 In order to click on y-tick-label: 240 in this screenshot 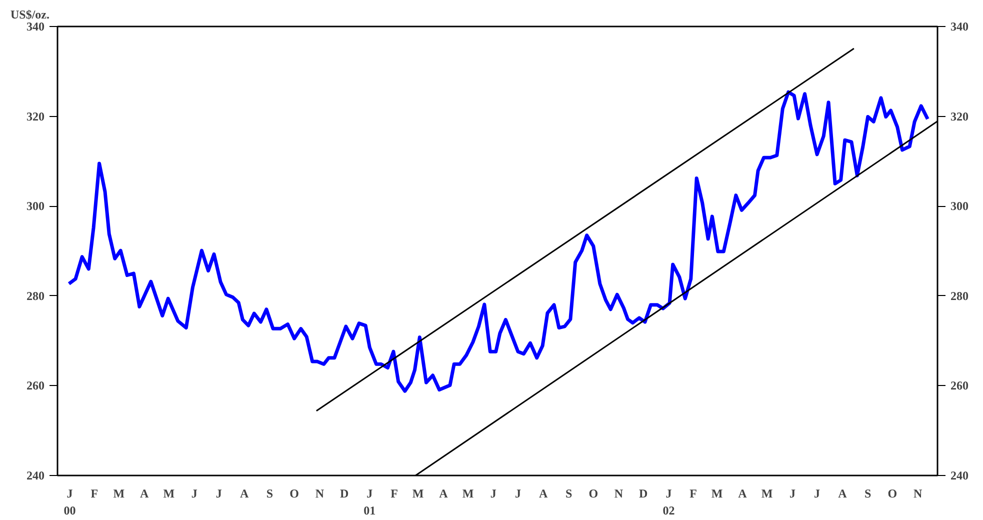, I will do `click(35, 475)`.